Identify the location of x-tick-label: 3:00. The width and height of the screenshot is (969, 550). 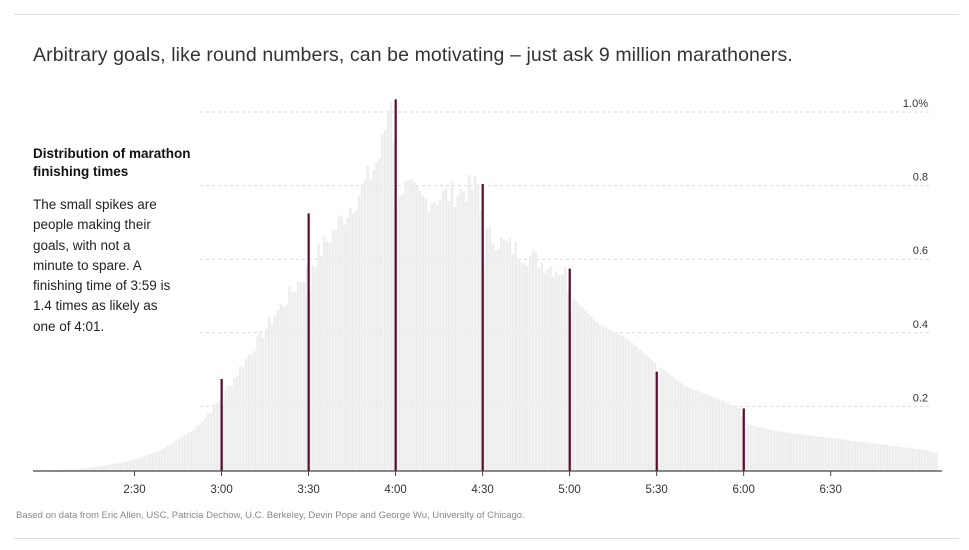
(221, 490).